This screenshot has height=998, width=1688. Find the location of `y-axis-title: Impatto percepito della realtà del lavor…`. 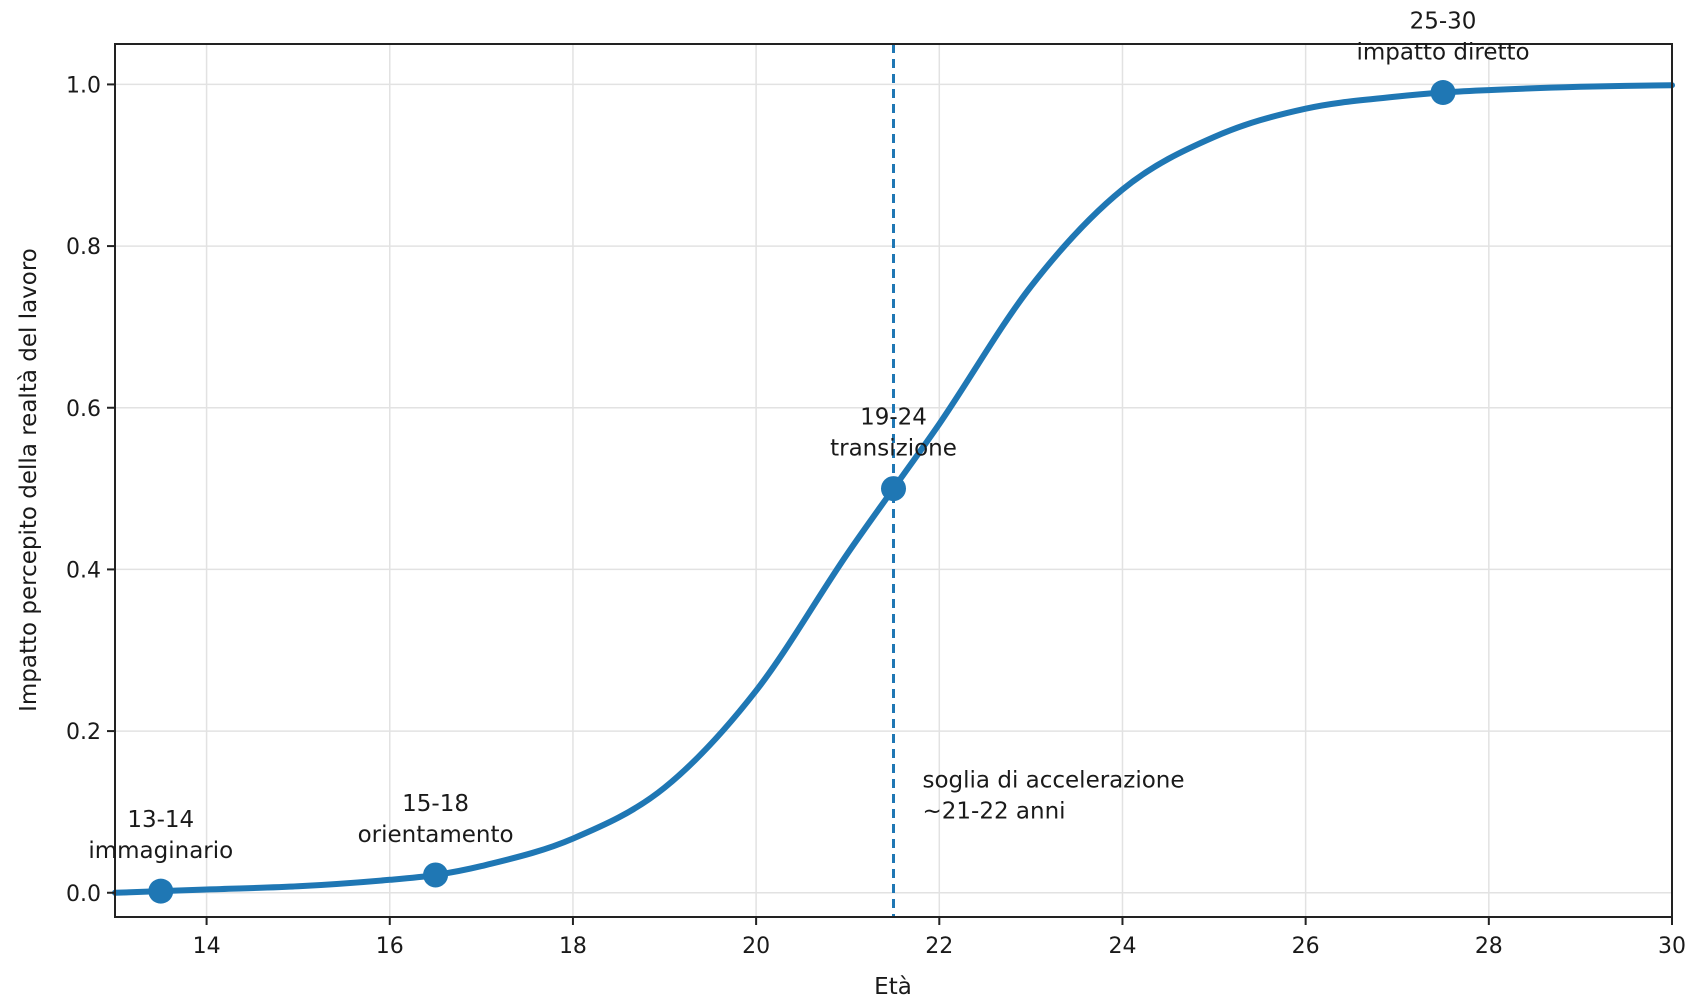

y-axis-title: Impatto percepito della realtà del lavor… is located at coordinates (29, 480).